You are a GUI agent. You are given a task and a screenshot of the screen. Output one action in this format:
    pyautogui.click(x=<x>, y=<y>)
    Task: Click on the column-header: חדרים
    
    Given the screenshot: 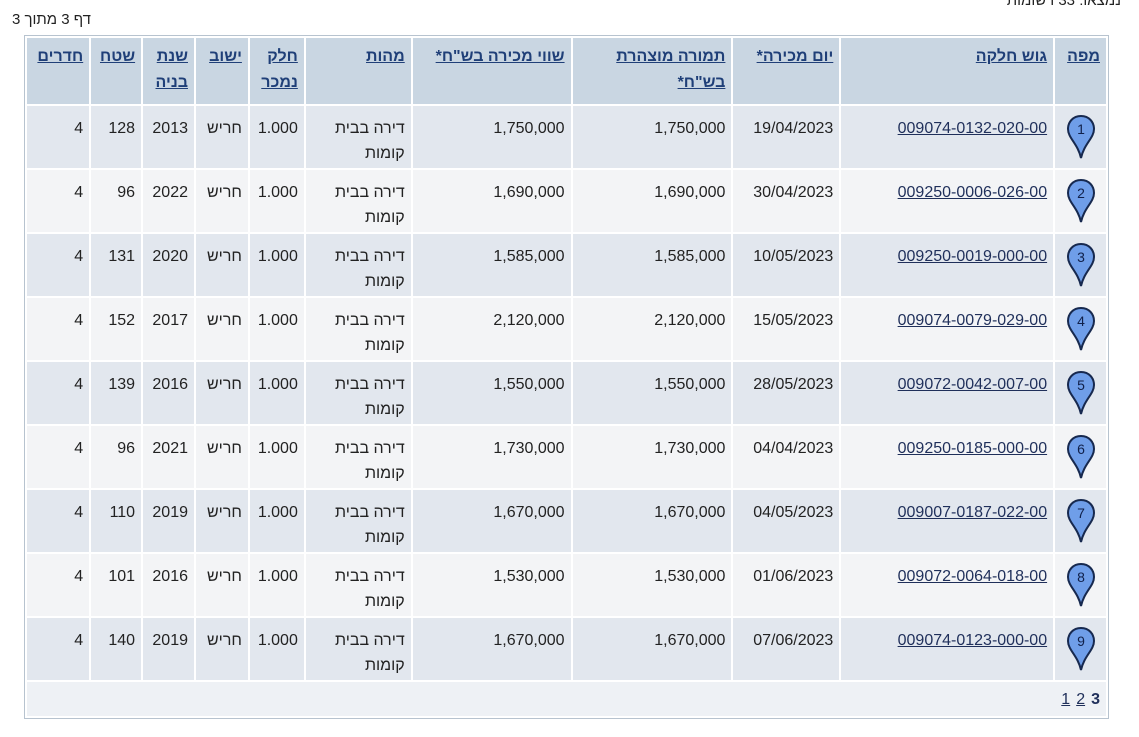 What is the action you would take?
    pyautogui.click(x=58, y=71)
    